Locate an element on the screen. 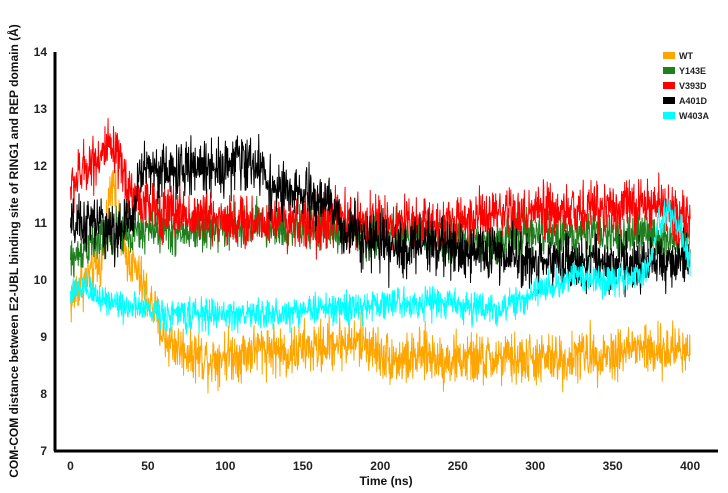 This screenshot has width=728, height=493. x-tick-label: 50 is located at coordinates (148, 466).